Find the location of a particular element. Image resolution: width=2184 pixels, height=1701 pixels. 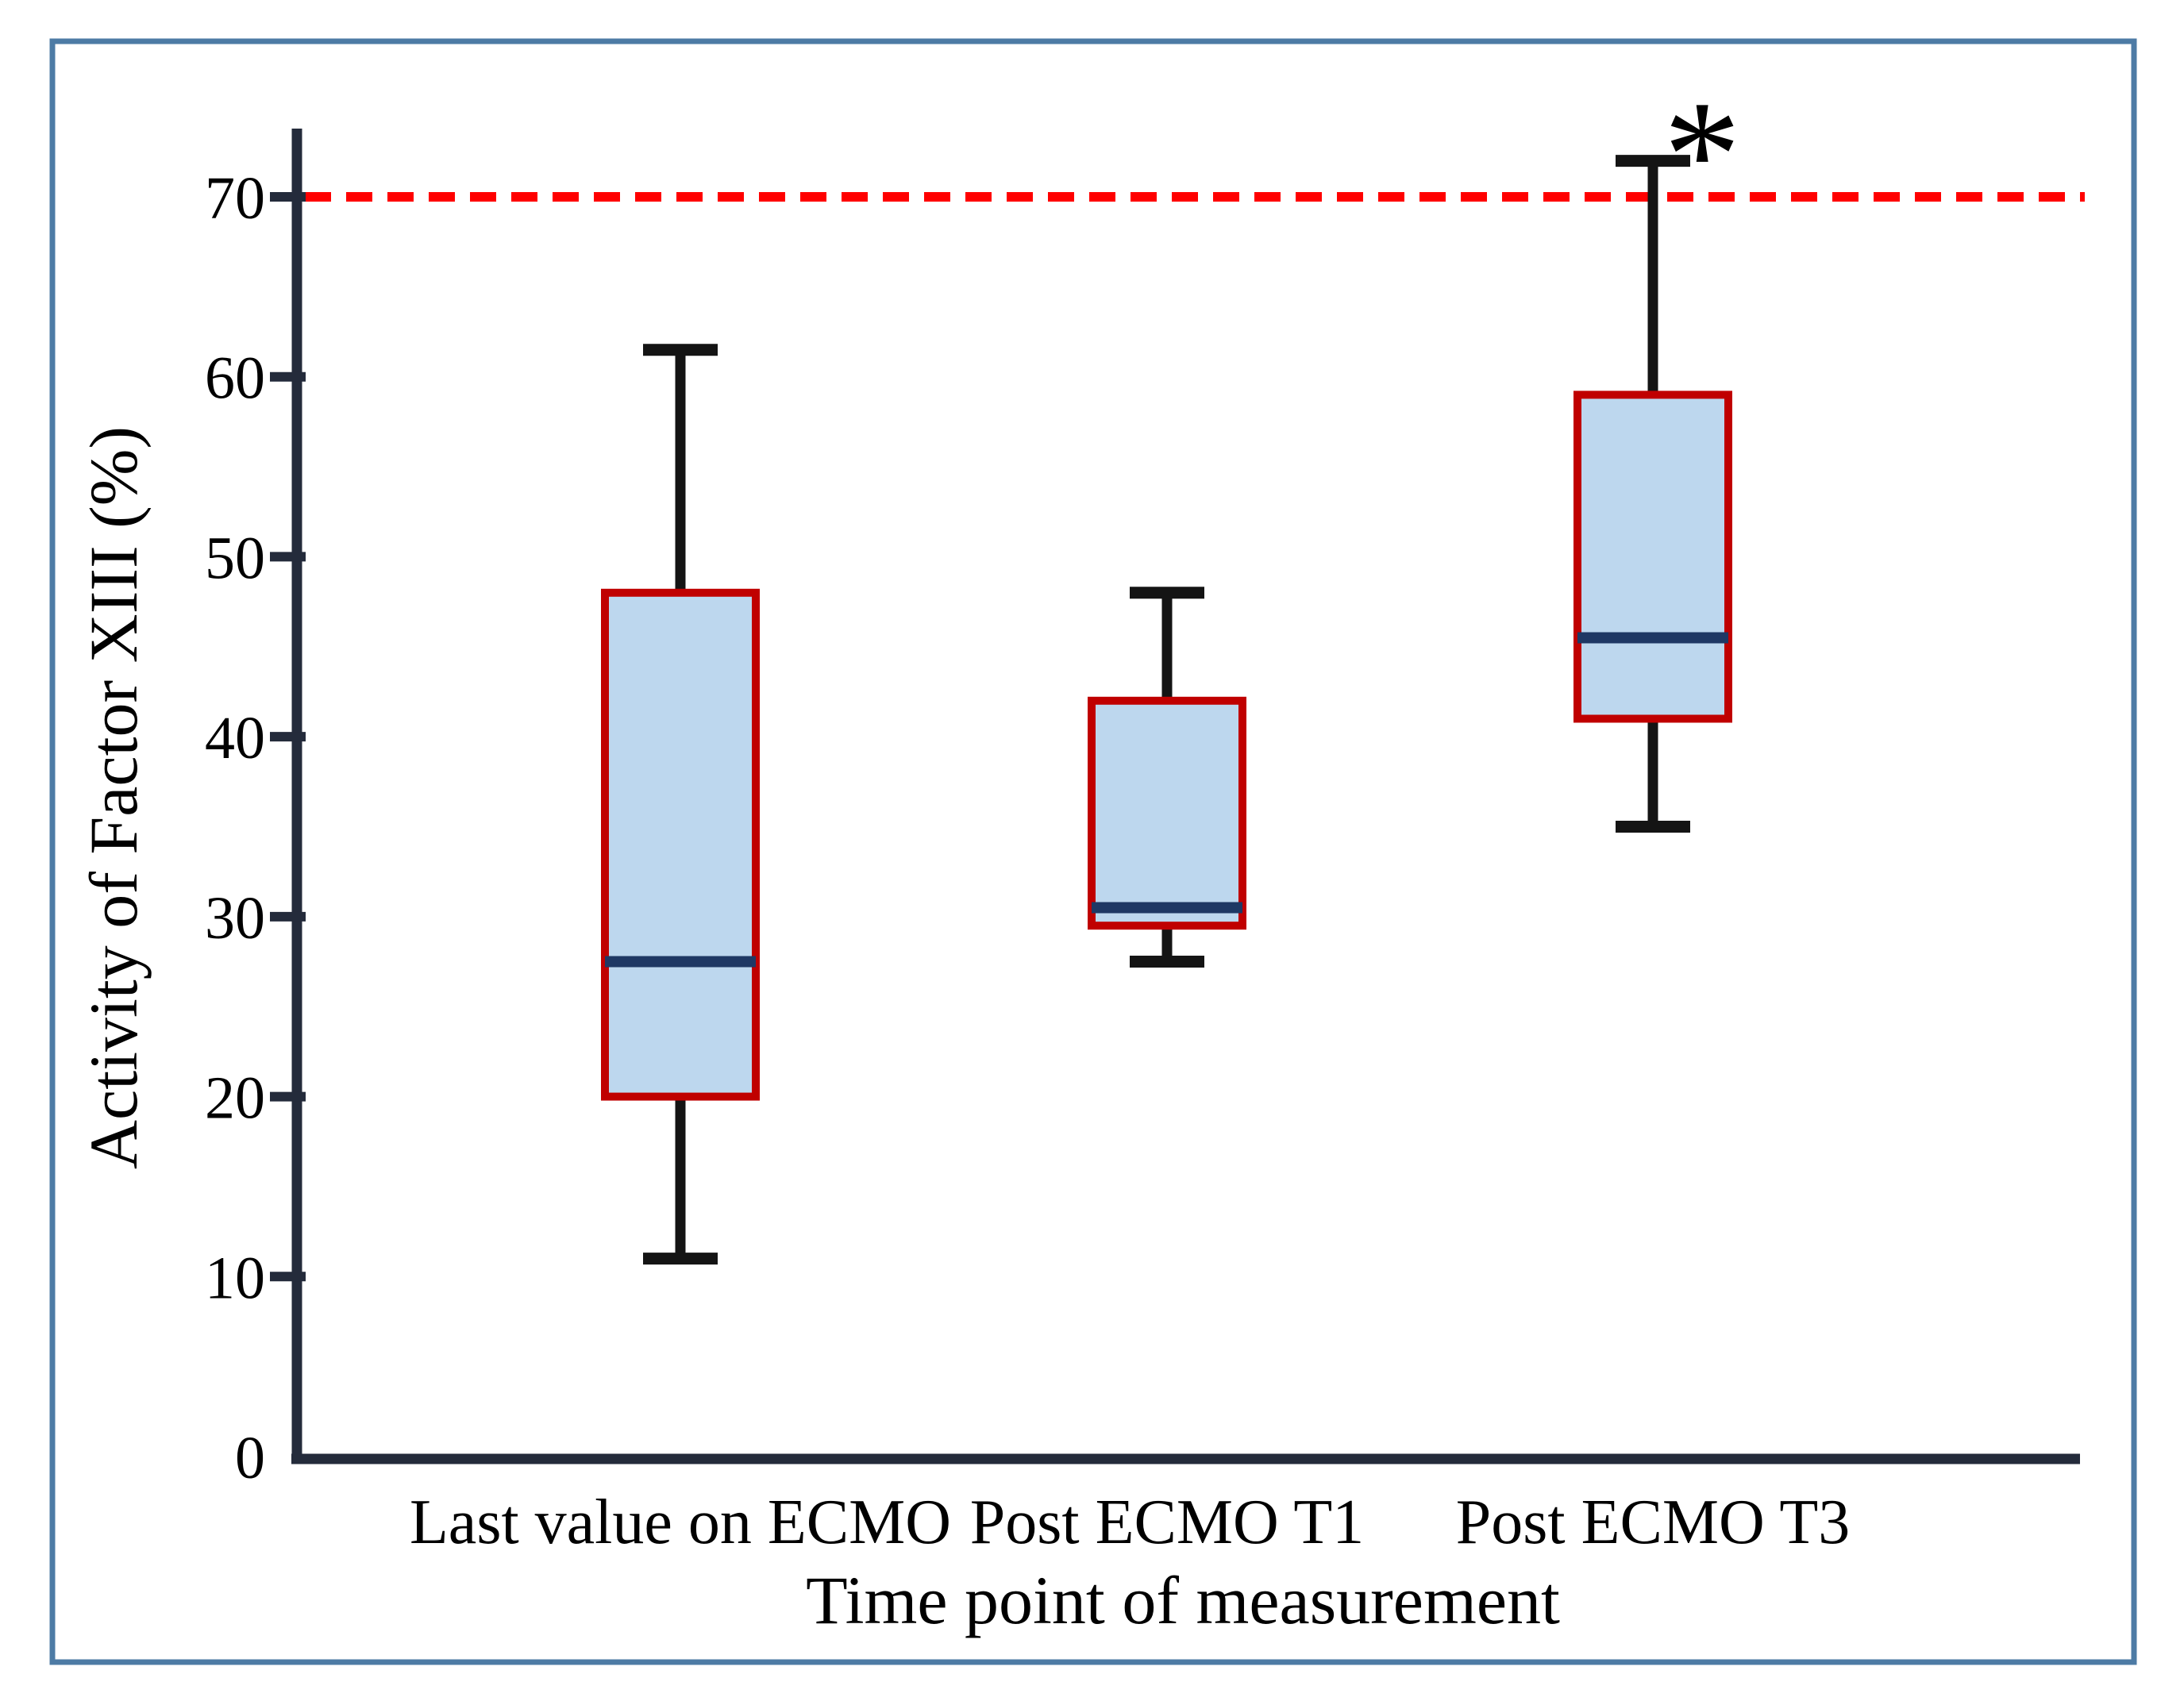

category-label: Post ECMO T1 is located at coordinates (1167, 1522).